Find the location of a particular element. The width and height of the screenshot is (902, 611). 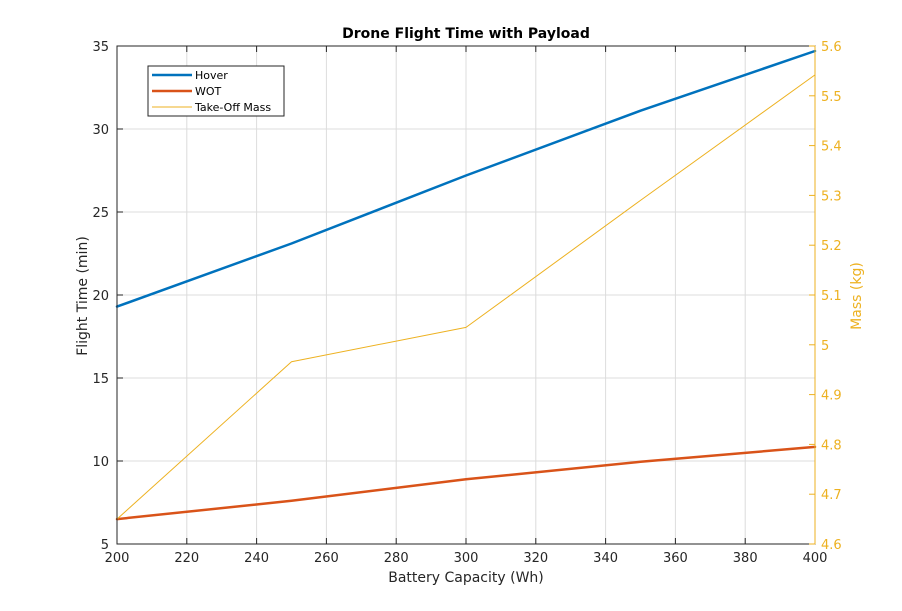

x-tick-label: 340 is located at coordinates (605, 558).